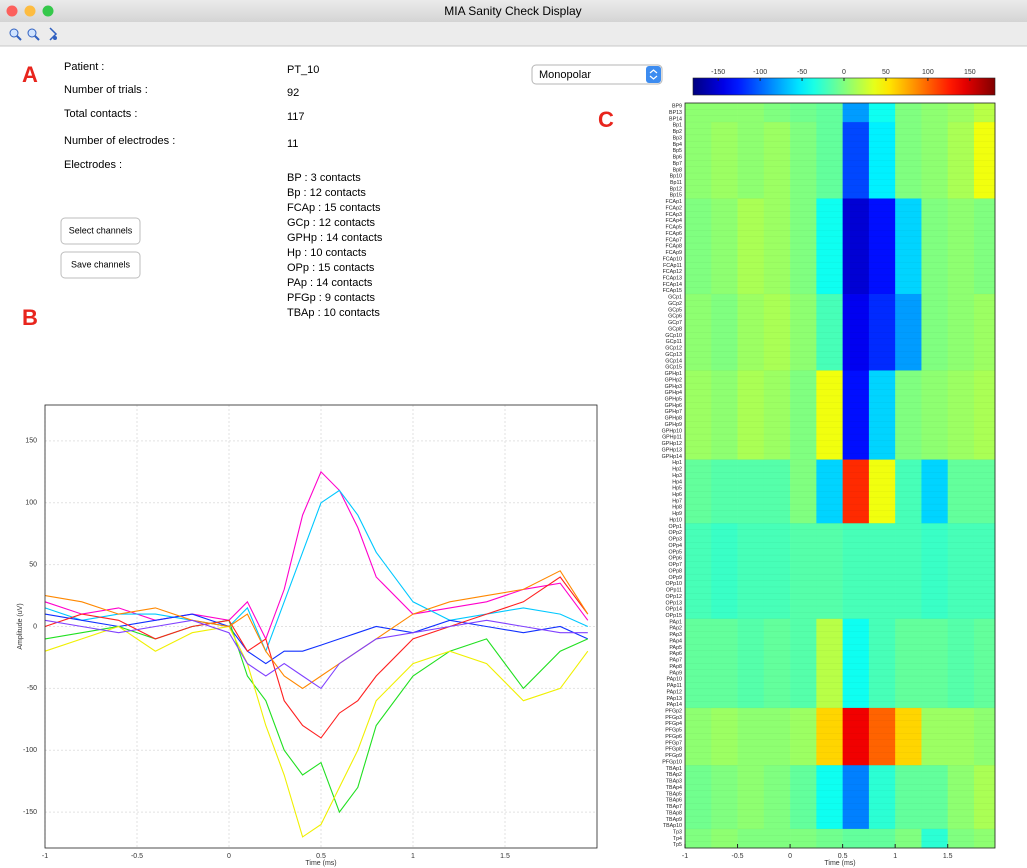 This screenshot has height=868, width=1027. What do you see at coordinates (53, 34) in the screenshot?
I see `pan-tool` at bounding box center [53, 34].